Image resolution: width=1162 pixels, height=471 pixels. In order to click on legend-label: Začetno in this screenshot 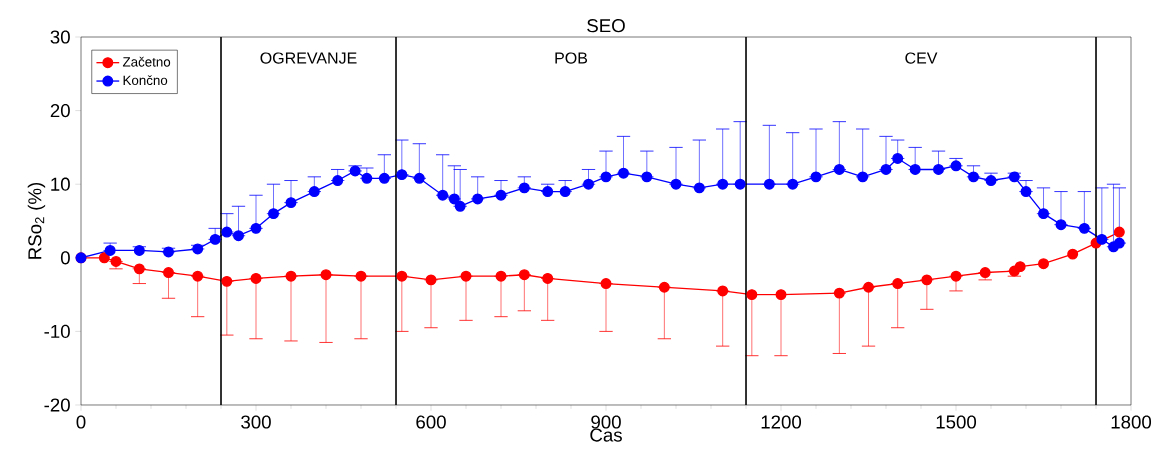, I will do `click(146, 61)`.